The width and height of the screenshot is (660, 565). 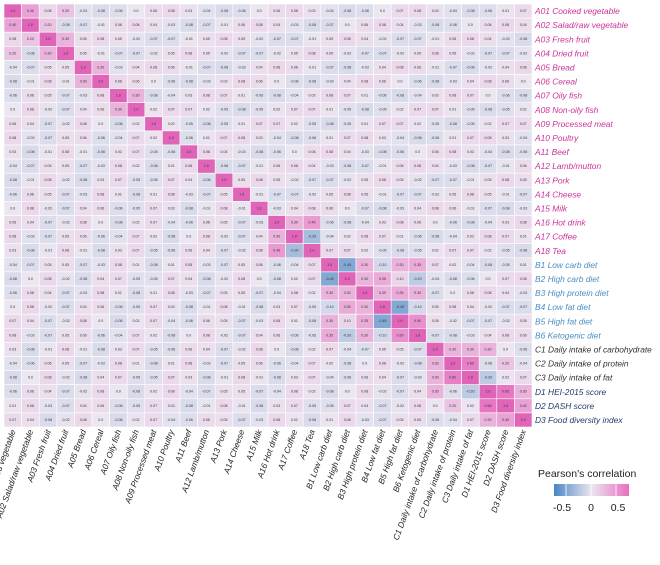 What do you see at coordinates (572, 293) in the screenshot?
I see `row-label: B3 High protein diet` at bounding box center [572, 293].